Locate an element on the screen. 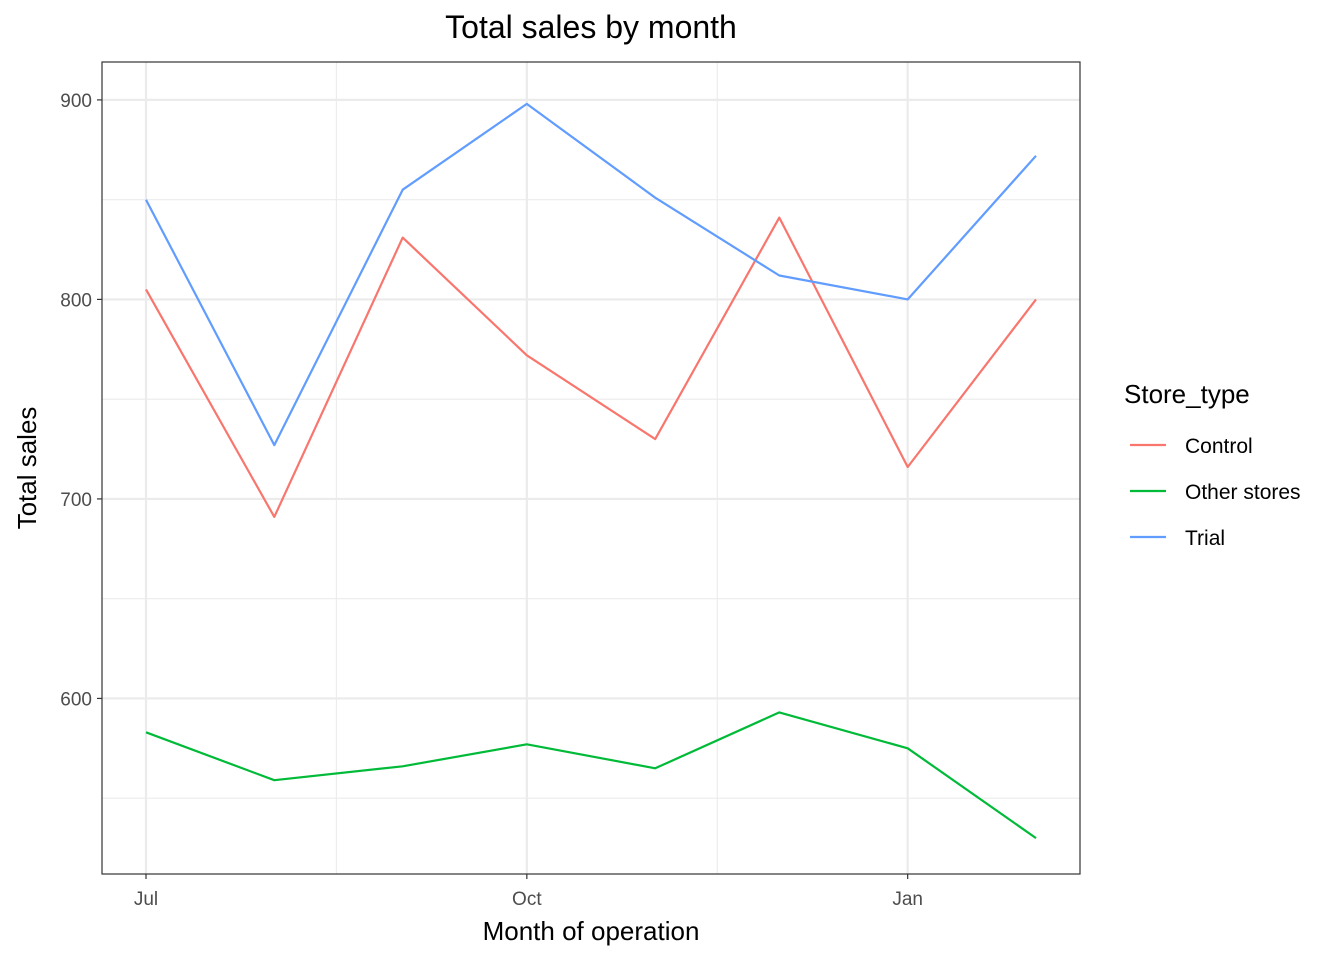 This screenshot has width=1344, height=960. legend-label-other-stores: Other stores is located at coordinates (1243, 492).